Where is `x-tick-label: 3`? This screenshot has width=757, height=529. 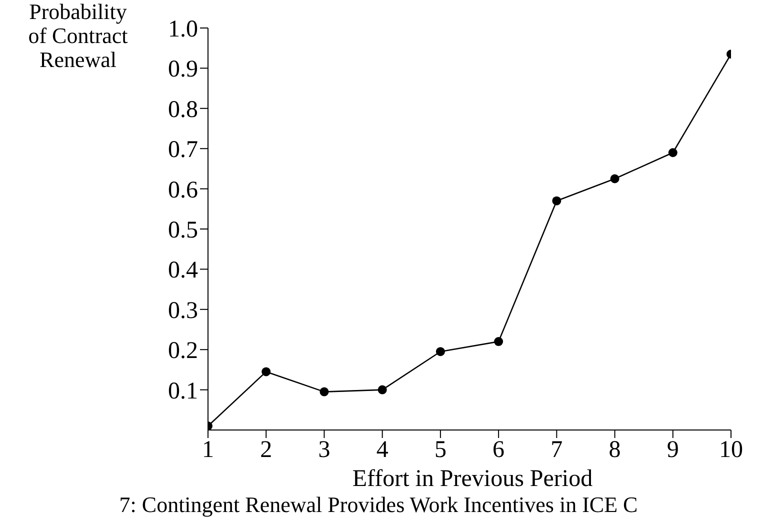
x-tick-label: 3 is located at coordinates (324, 450).